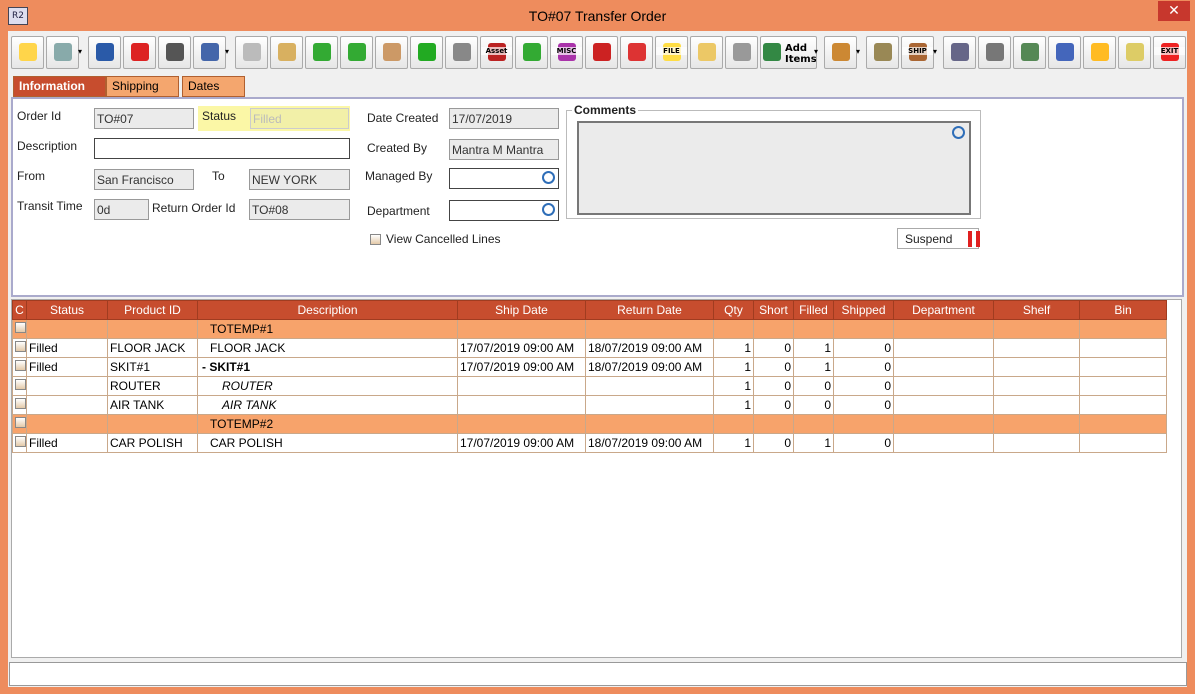 The height and width of the screenshot is (694, 1195). What do you see at coordinates (443, 239) in the screenshot?
I see `checkbox-label: View Cancelled Lines` at bounding box center [443, 239].